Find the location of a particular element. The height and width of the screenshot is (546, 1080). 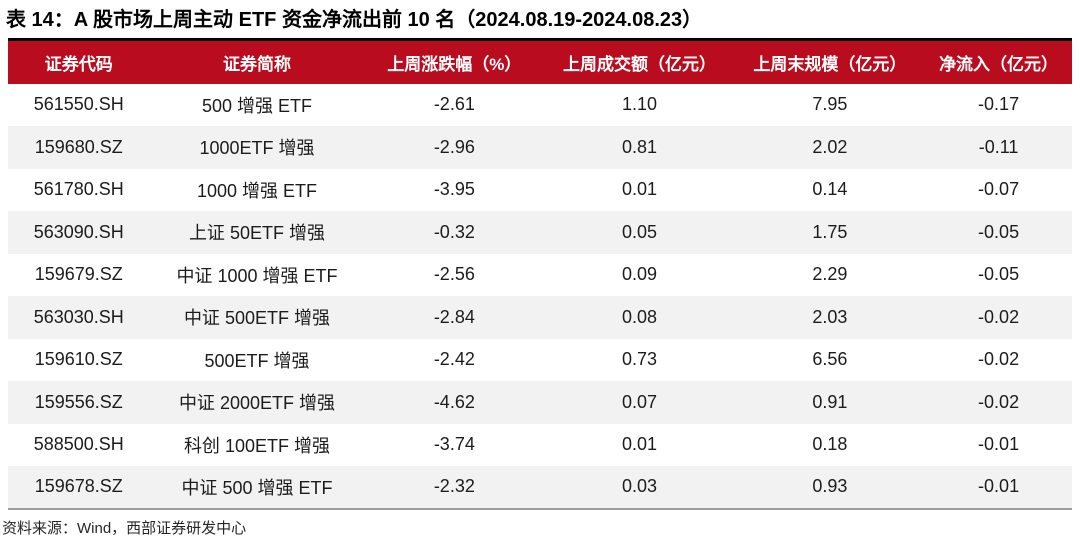

header-cell-netflow: 净流入（亿元） is located at coordinates (998, 61).